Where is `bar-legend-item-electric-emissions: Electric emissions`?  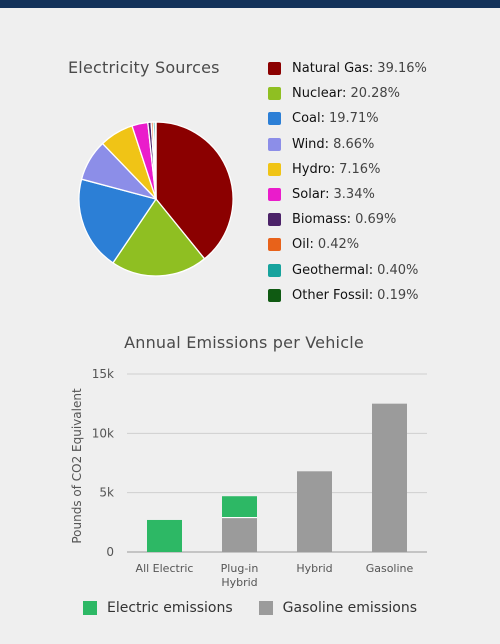
bar-legend-item-electric-emissions: Electric emissions is located at coordinates (157, 608).